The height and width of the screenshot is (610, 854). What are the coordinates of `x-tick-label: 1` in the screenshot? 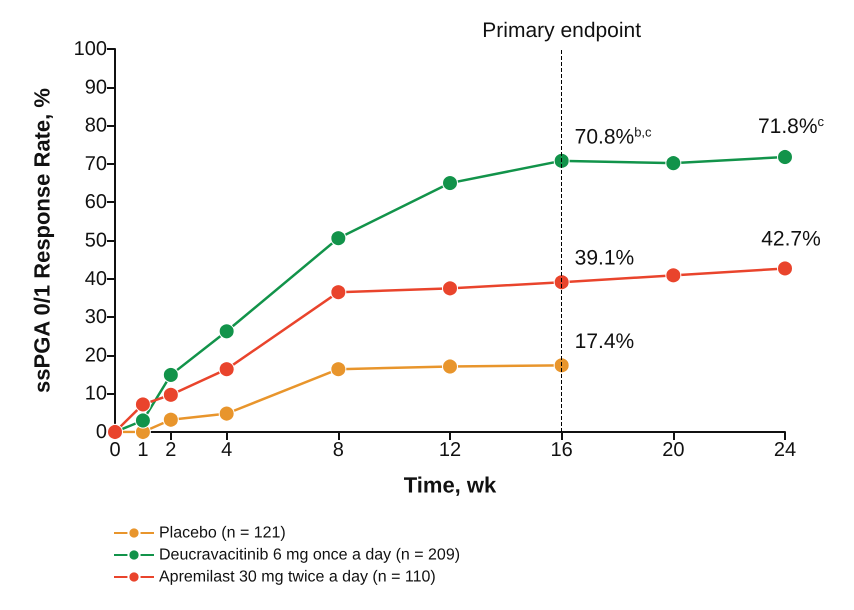 It's located at (142, 450).